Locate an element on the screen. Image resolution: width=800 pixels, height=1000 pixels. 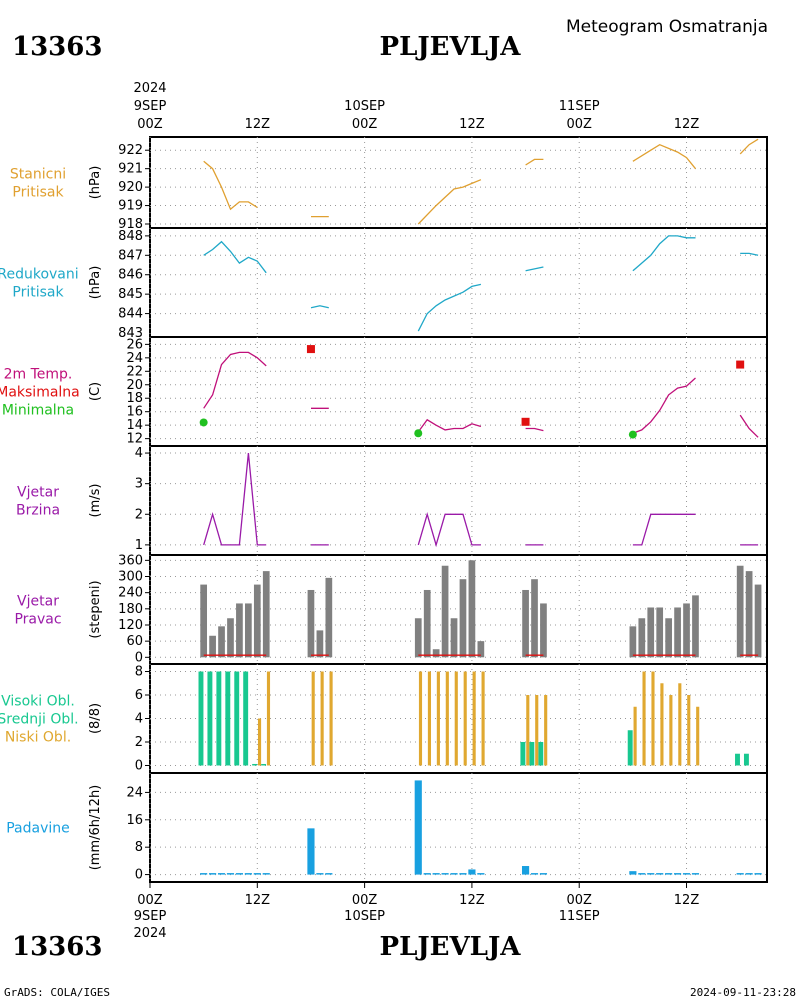
y-tick-label: 918 is located at coordinates (130, 224).